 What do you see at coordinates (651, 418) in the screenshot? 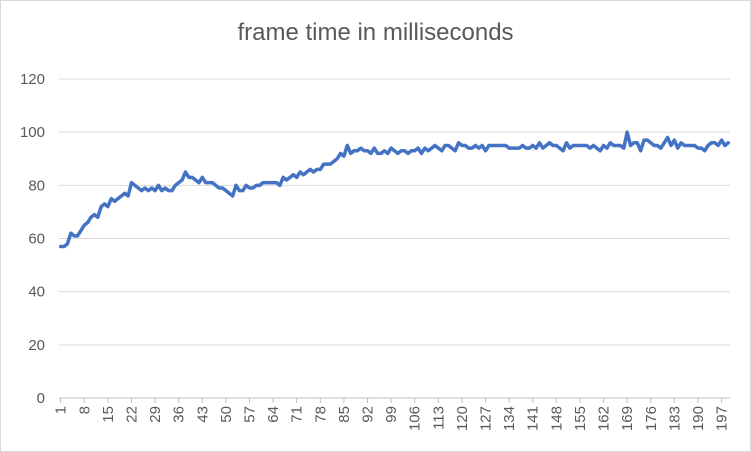
I see `x-tick-label: 176` at bounding box center [651, 418].